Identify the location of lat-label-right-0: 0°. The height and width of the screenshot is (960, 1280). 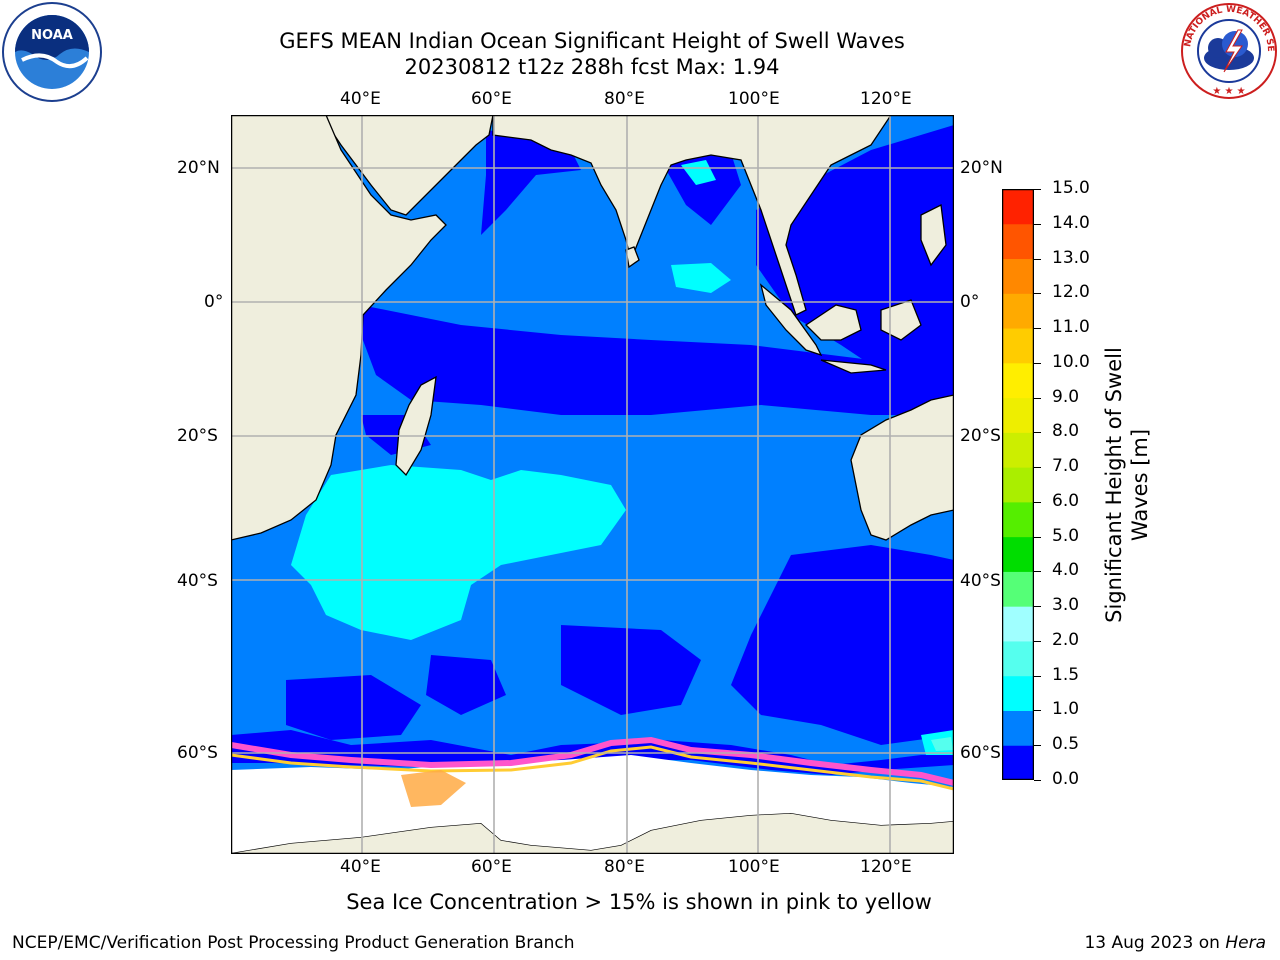
(970, 302).